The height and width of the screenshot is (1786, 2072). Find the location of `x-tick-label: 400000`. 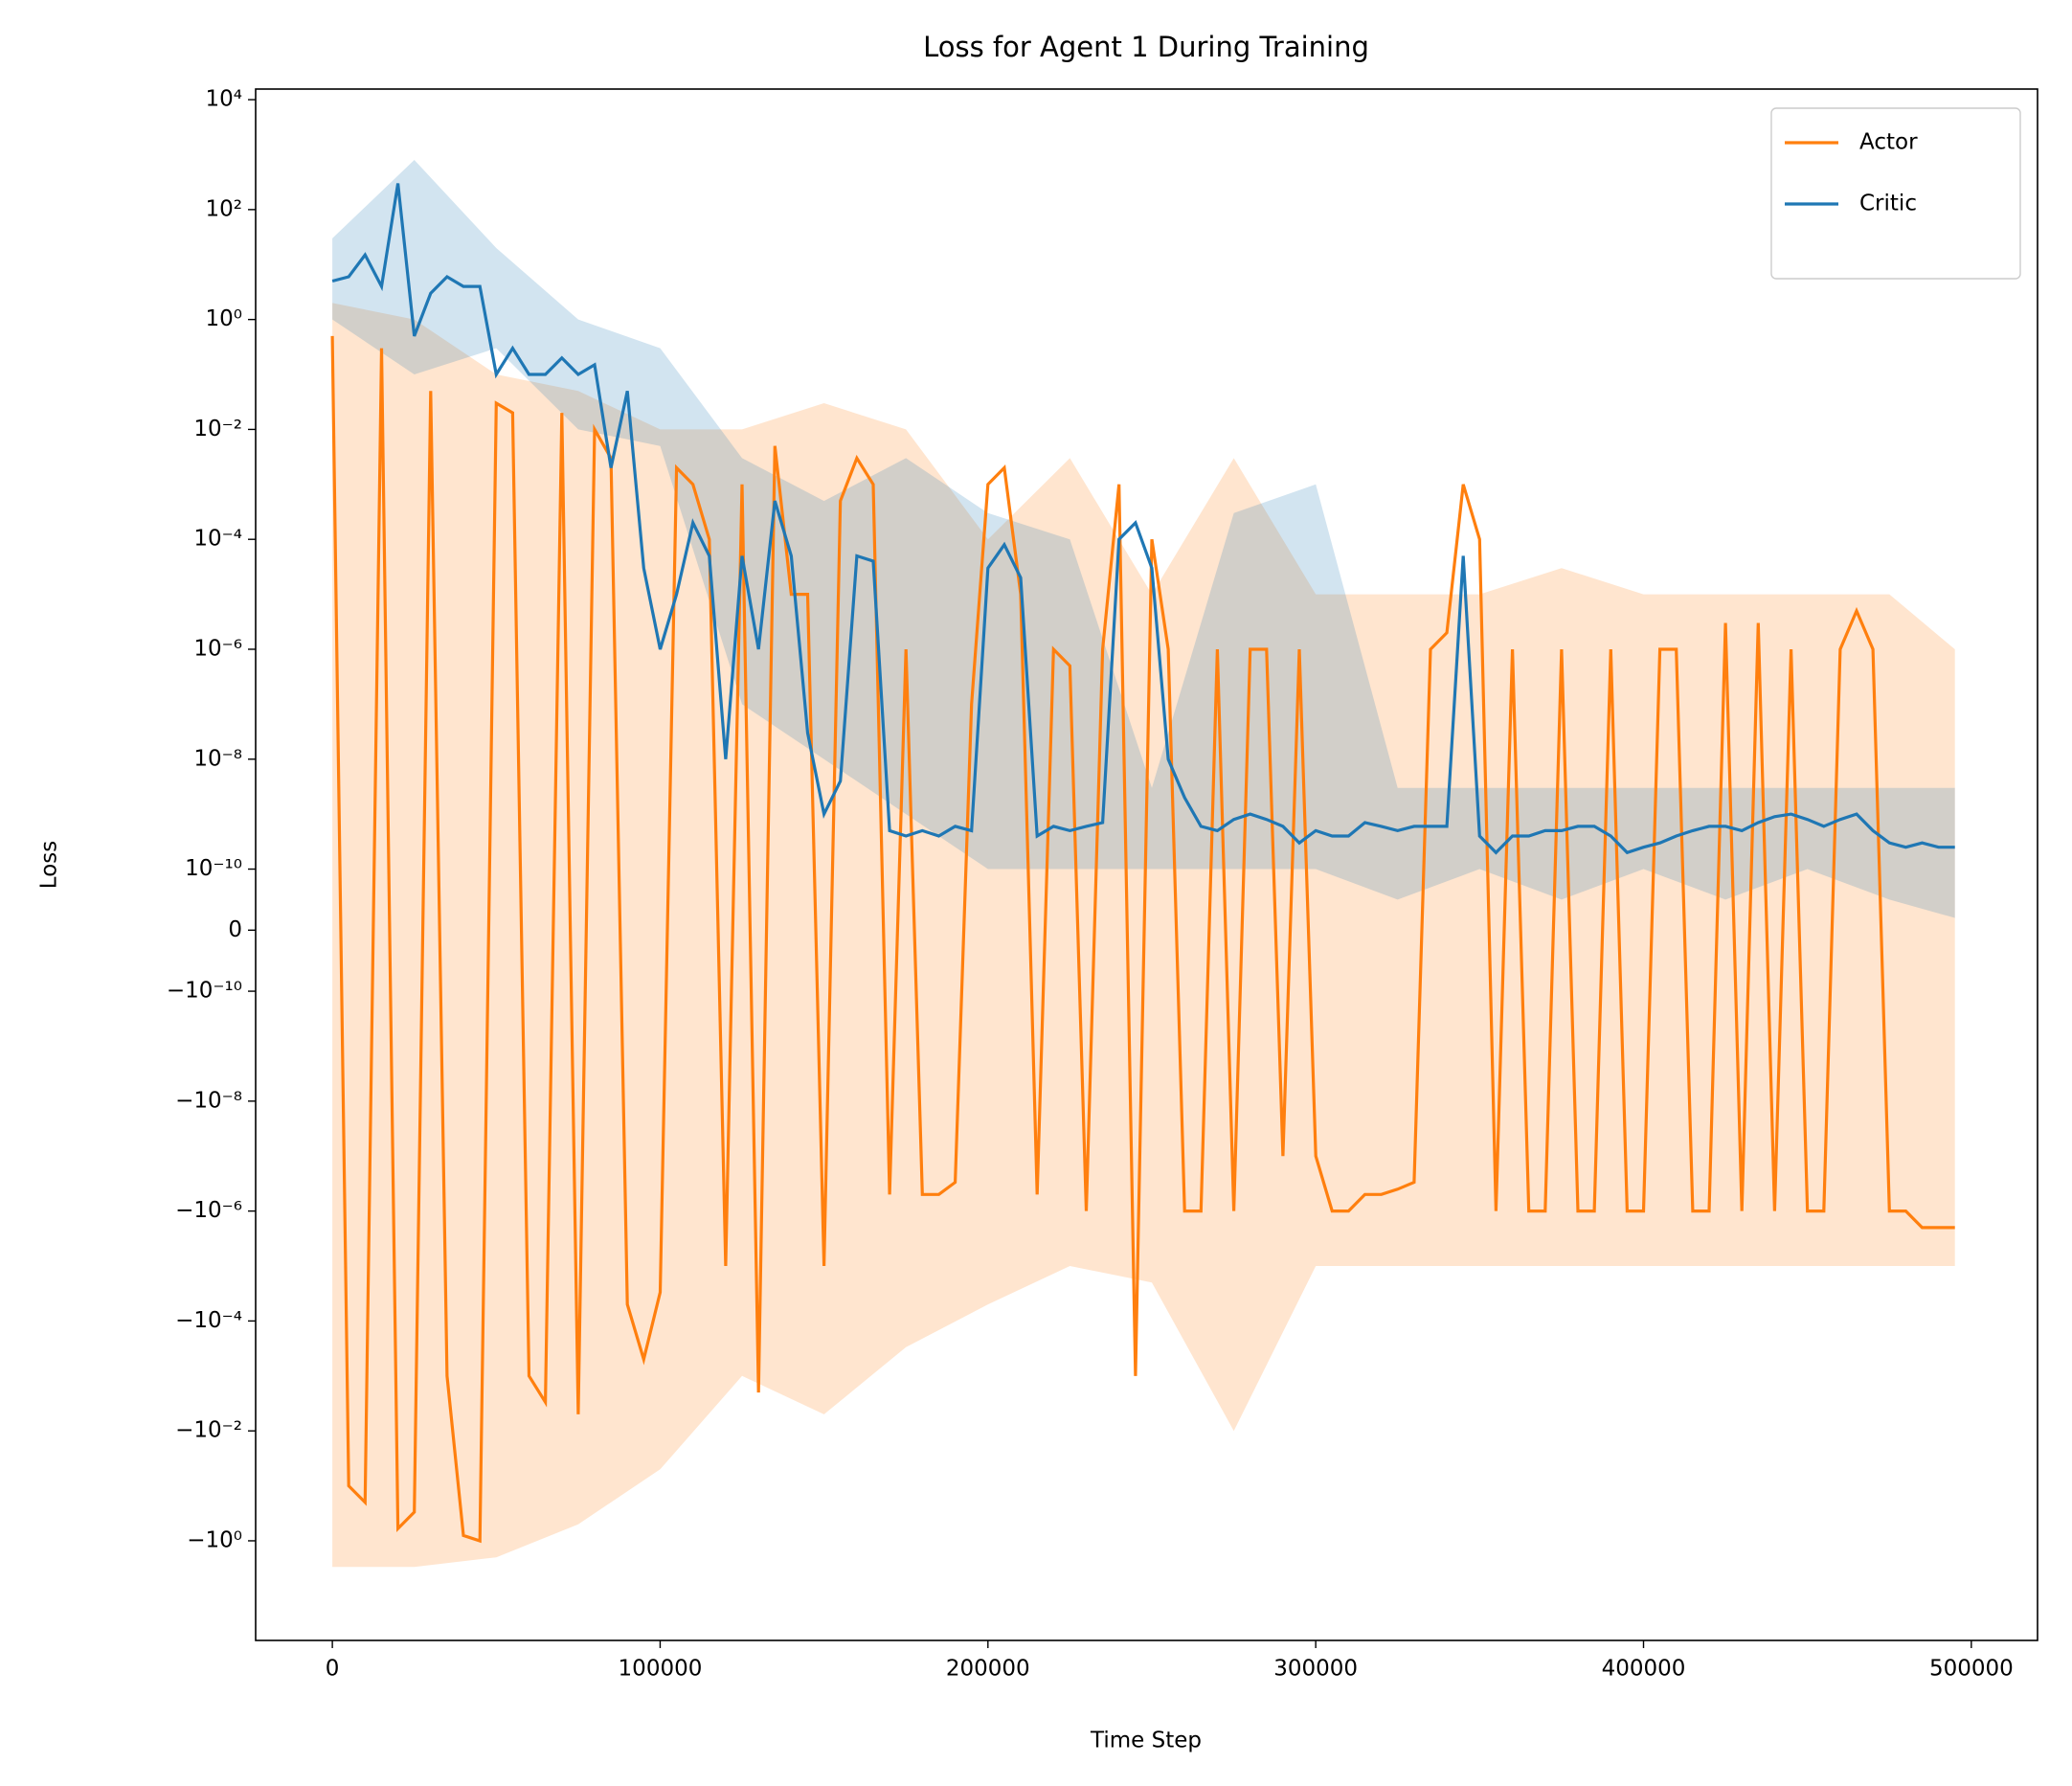

x-tick-label: 400000 is located at coordinates (1644, 1669).